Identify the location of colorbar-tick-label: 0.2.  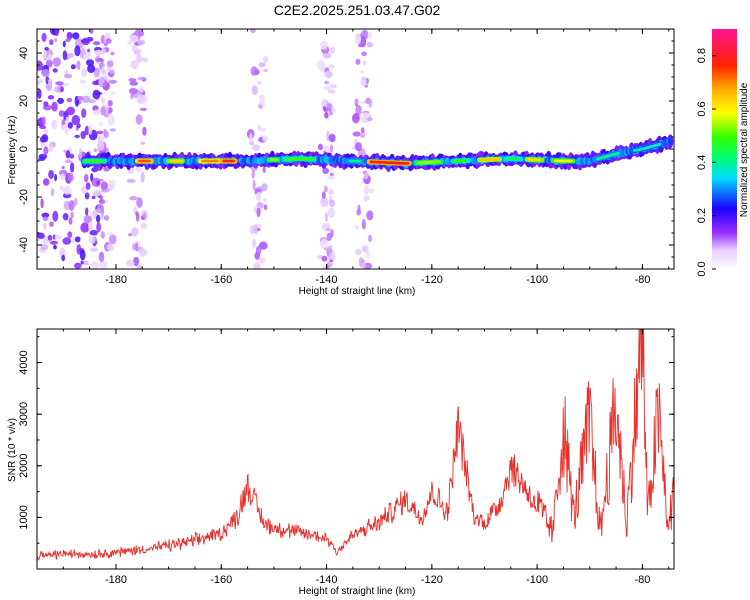
(702, 215).